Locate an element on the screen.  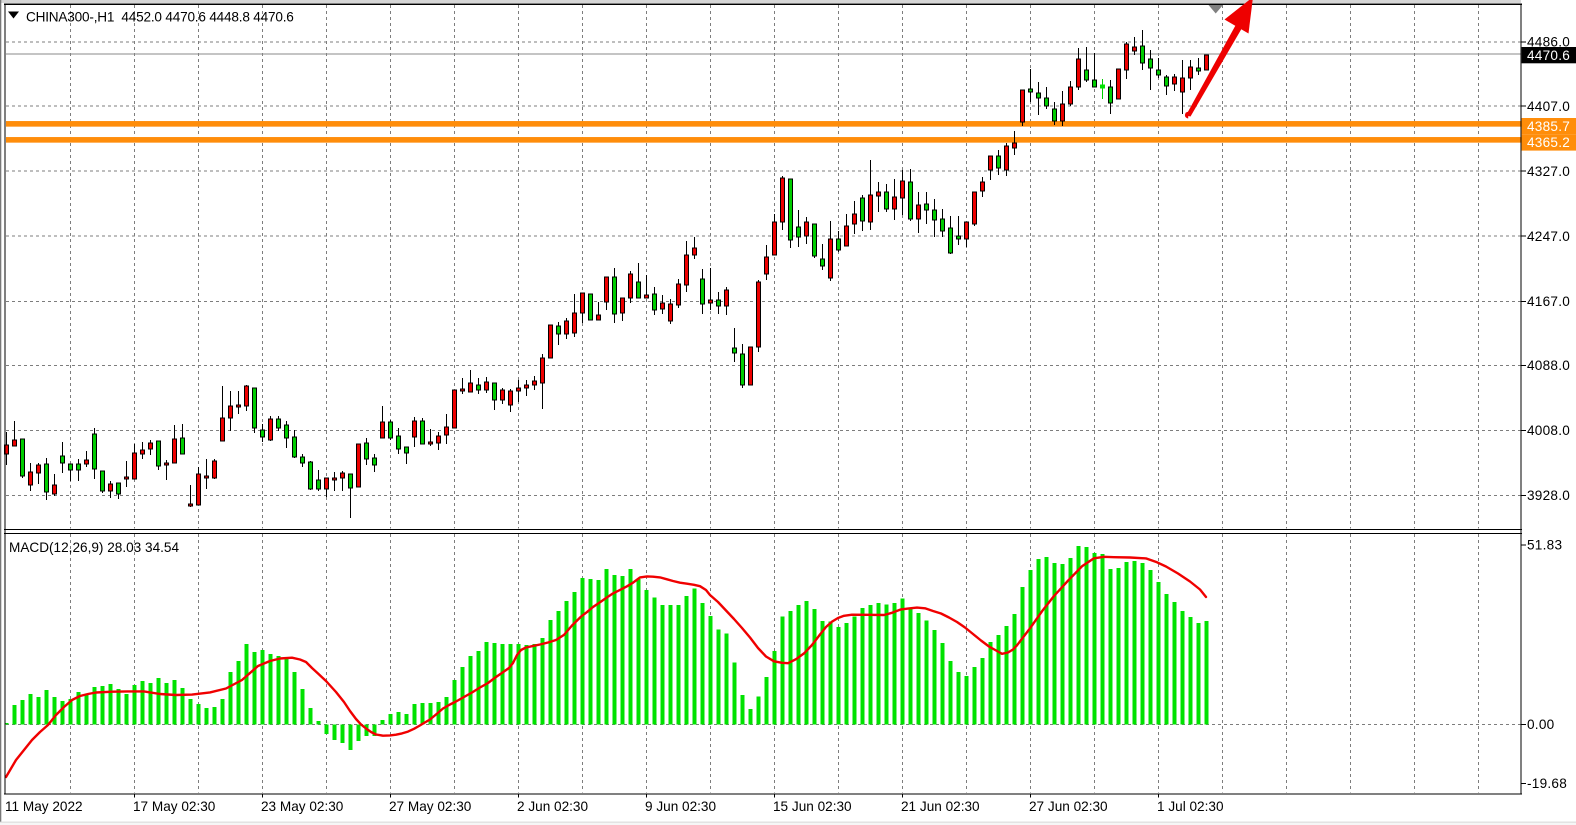
svg-text: 2 Jun 02:30 is located at coordinates (552, 806).